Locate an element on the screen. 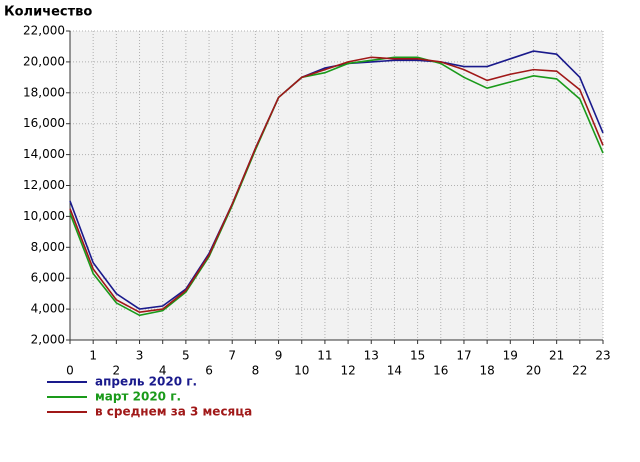  x-tick-label: 13 is located at coordinates (371, 356).